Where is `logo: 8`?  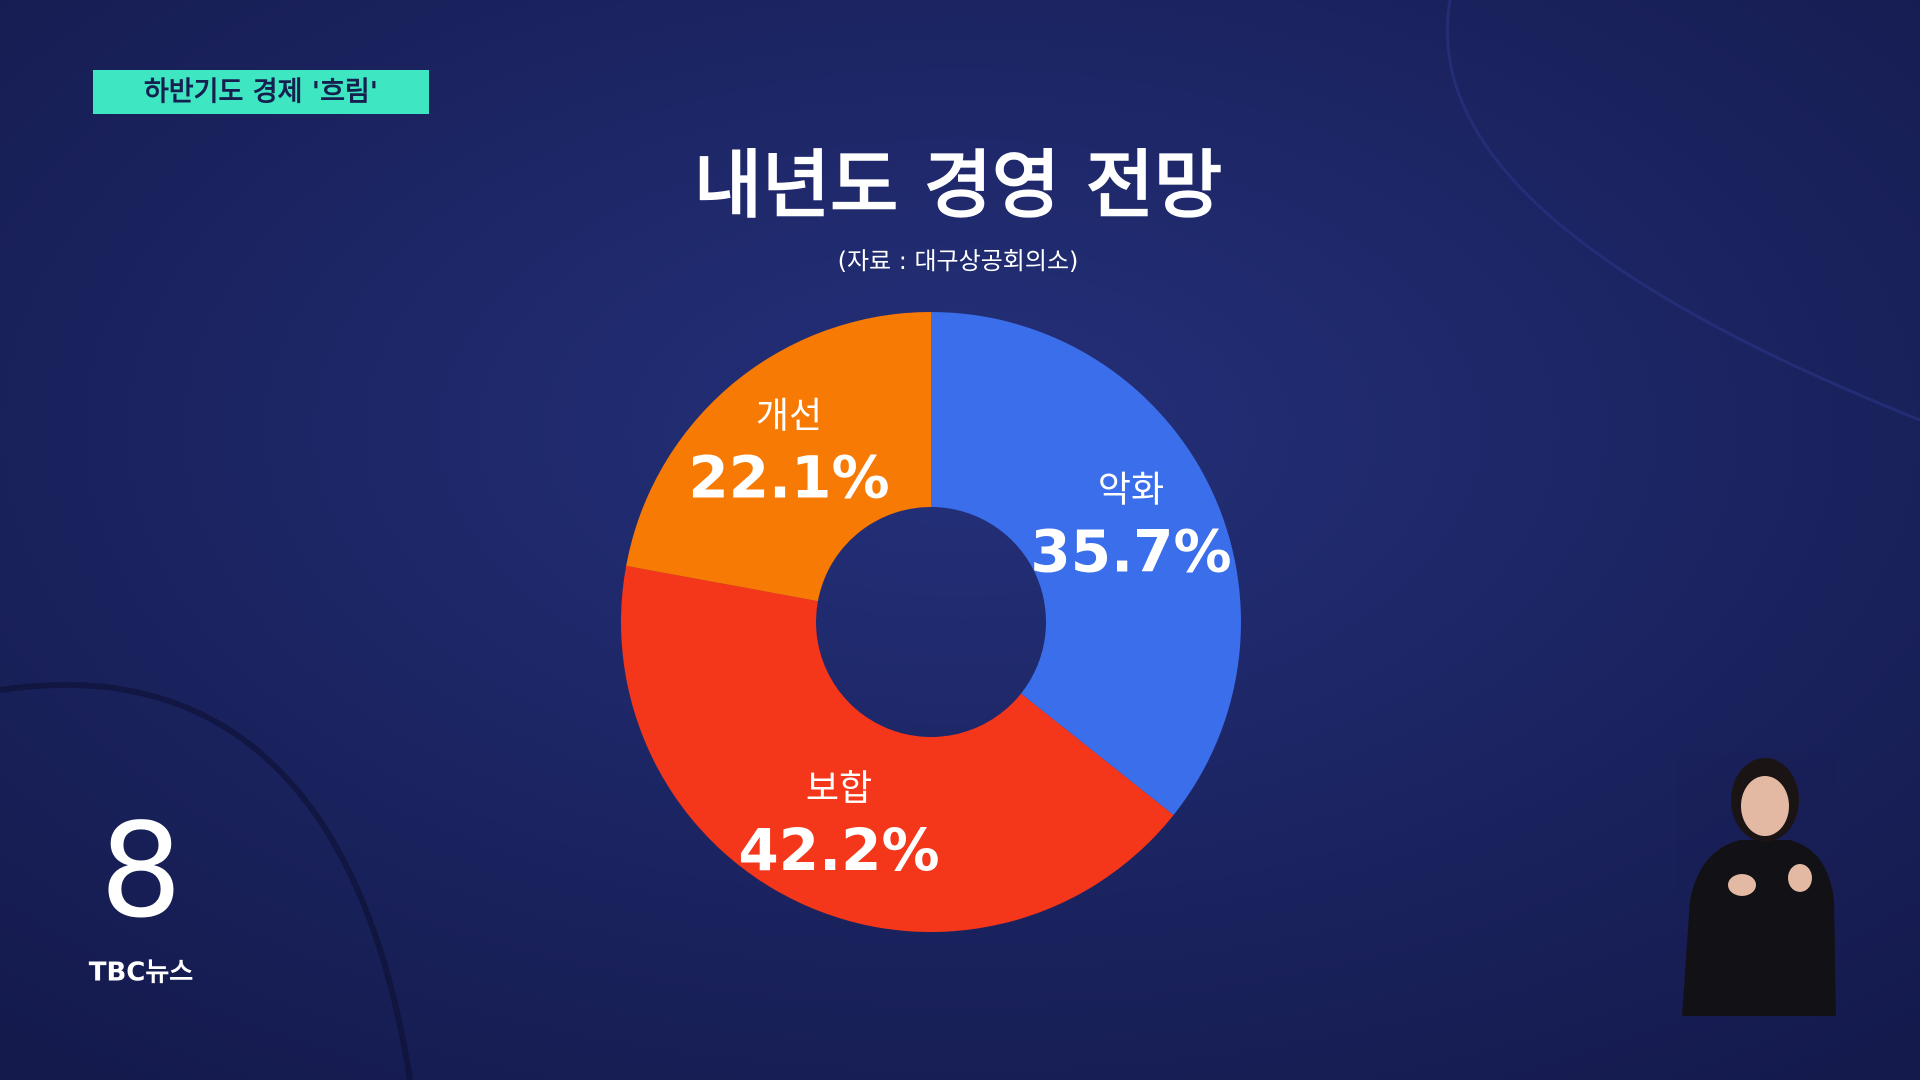 logo: 8 is located at coordinates (141, 871).